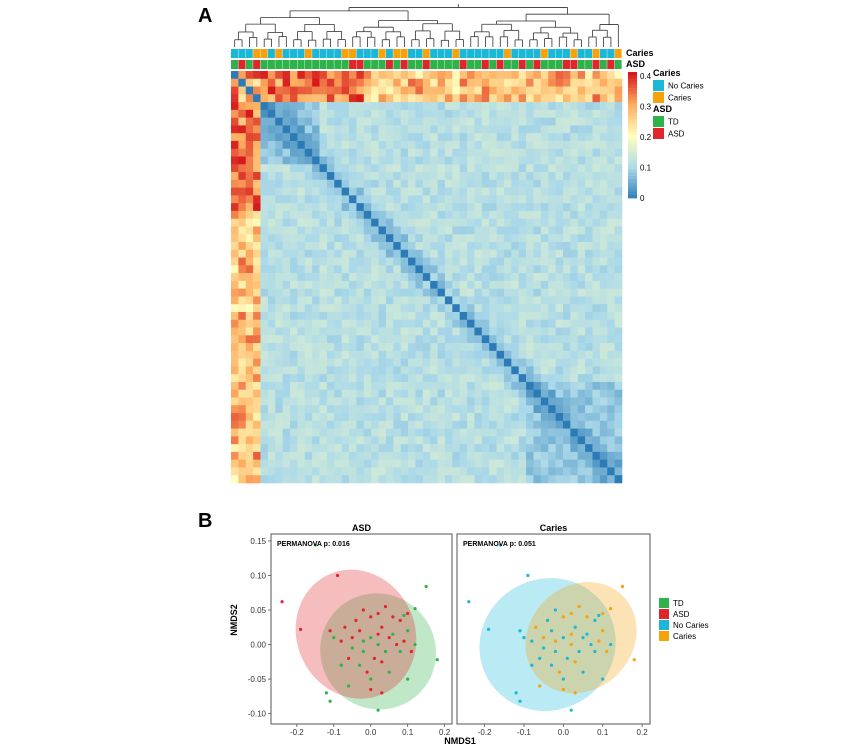  What do you see at coordinates (567, 658) in the screenshot?
I see `no-caries-point` at bounding box center [567, 658].